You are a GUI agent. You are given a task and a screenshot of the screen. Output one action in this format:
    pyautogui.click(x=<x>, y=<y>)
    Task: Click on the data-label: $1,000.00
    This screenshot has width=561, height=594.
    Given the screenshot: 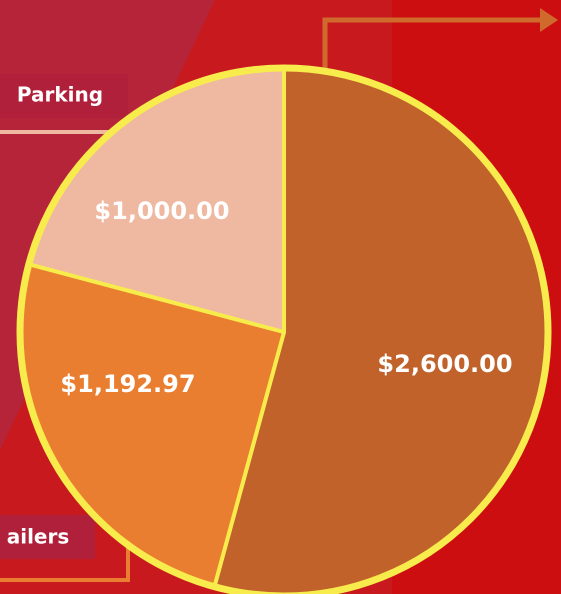 What is the action you would take?
    pyautogui.click(x=161, y=211)
    